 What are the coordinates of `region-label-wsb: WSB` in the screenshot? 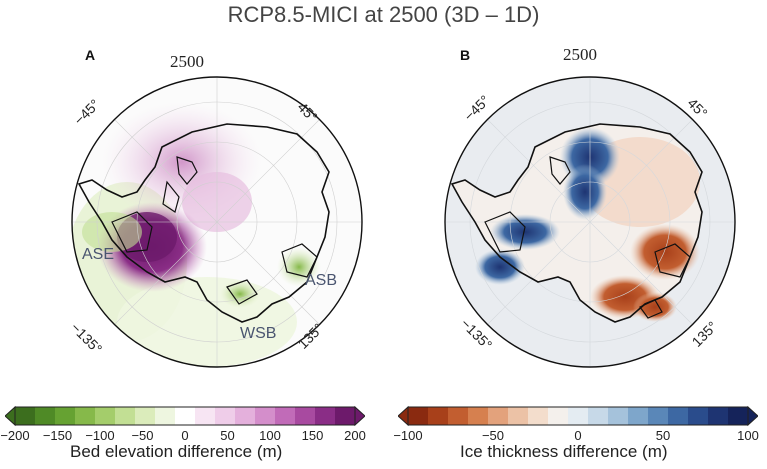 It's located at (258, 333).